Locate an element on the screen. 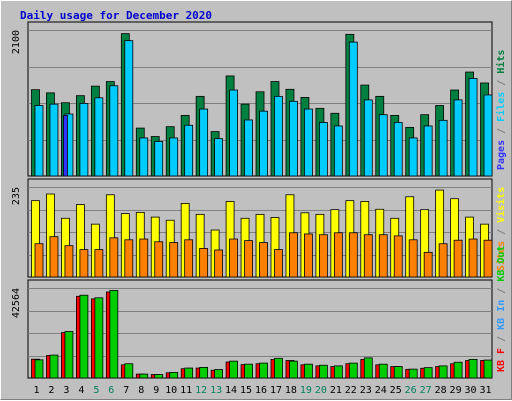 The image size is (512, 401). panel-kbin-kbout-kbf-side-legend: KB F / KB In / KB Out is located at coordinates (501, 309).